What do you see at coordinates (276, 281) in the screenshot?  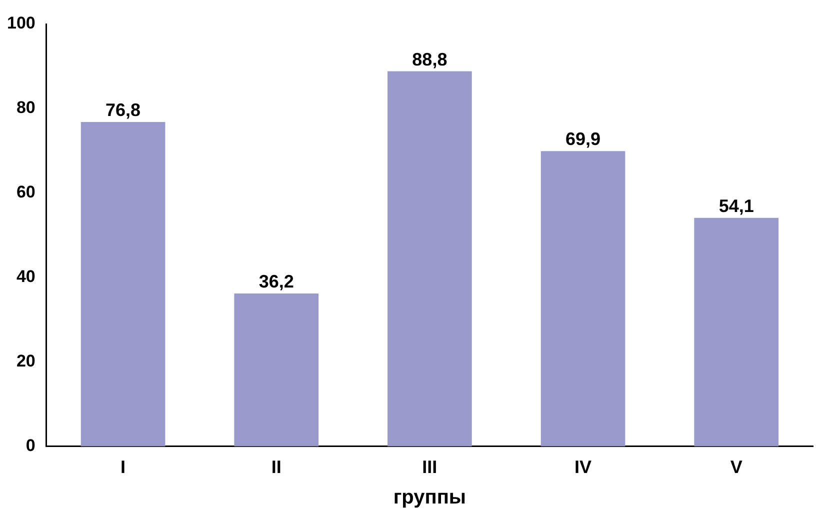 I see `data-label: 36,2` at bounding box center [276, 281].